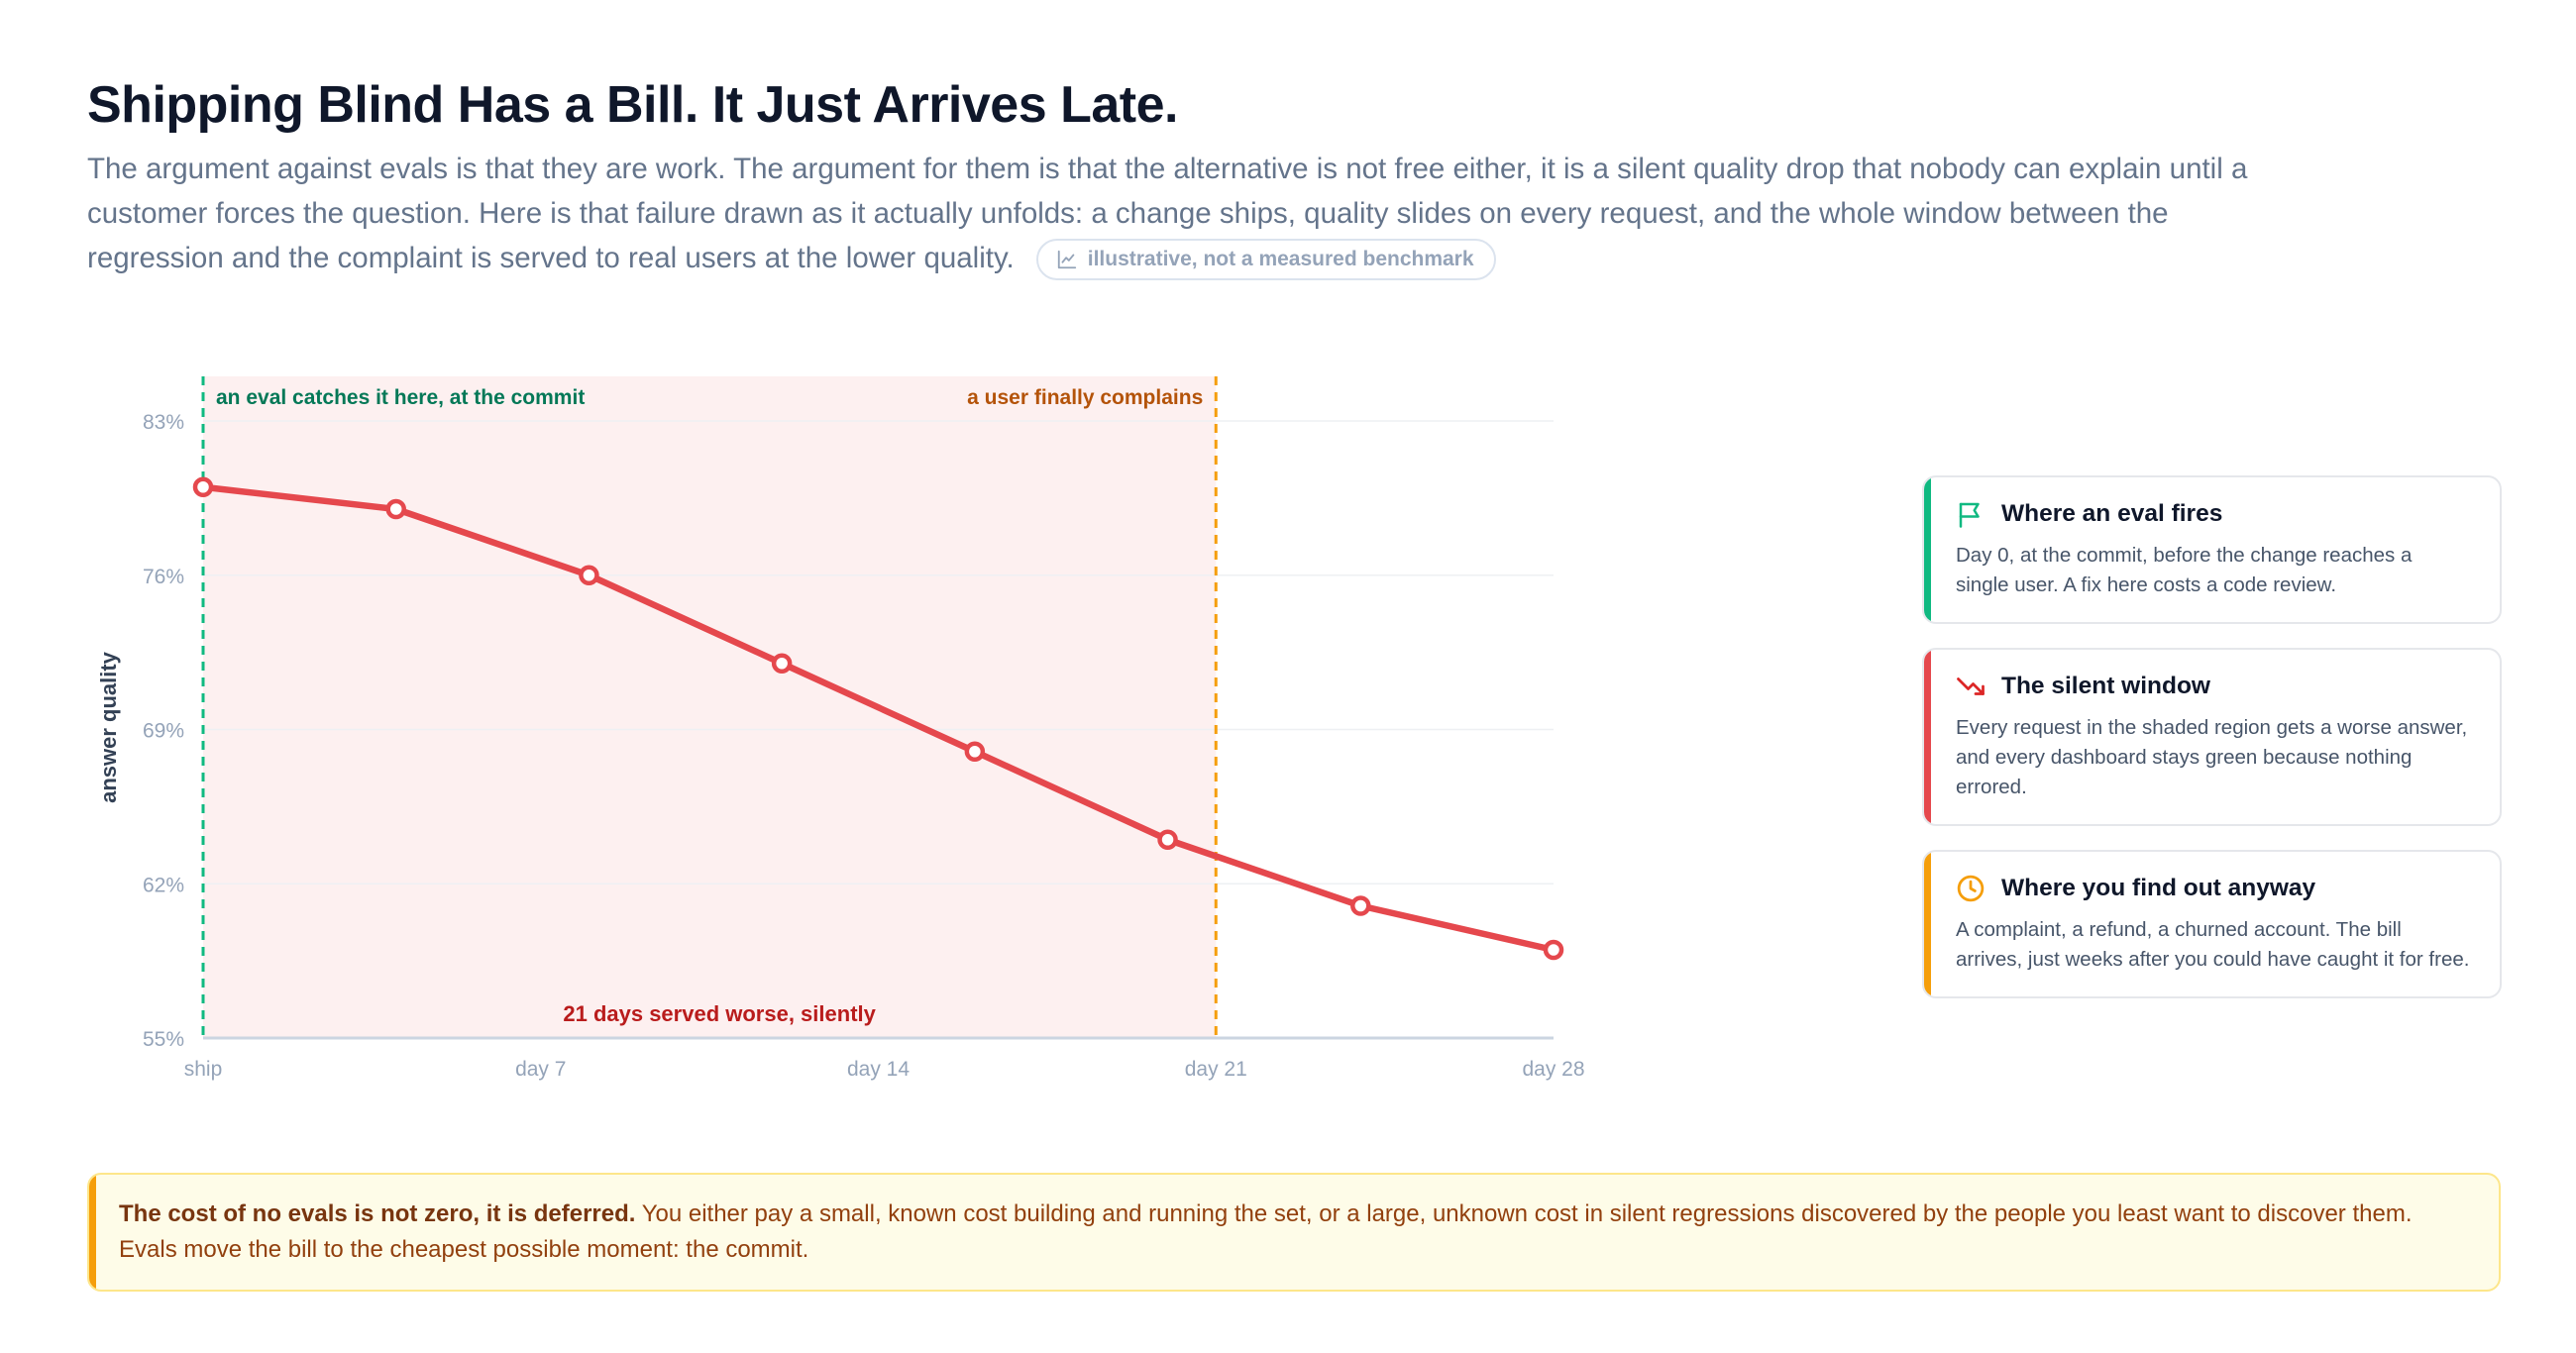  Describe the element at coordinates (163, 1039) in the screenshot. I see `y-tick-label: 55%` at that location.